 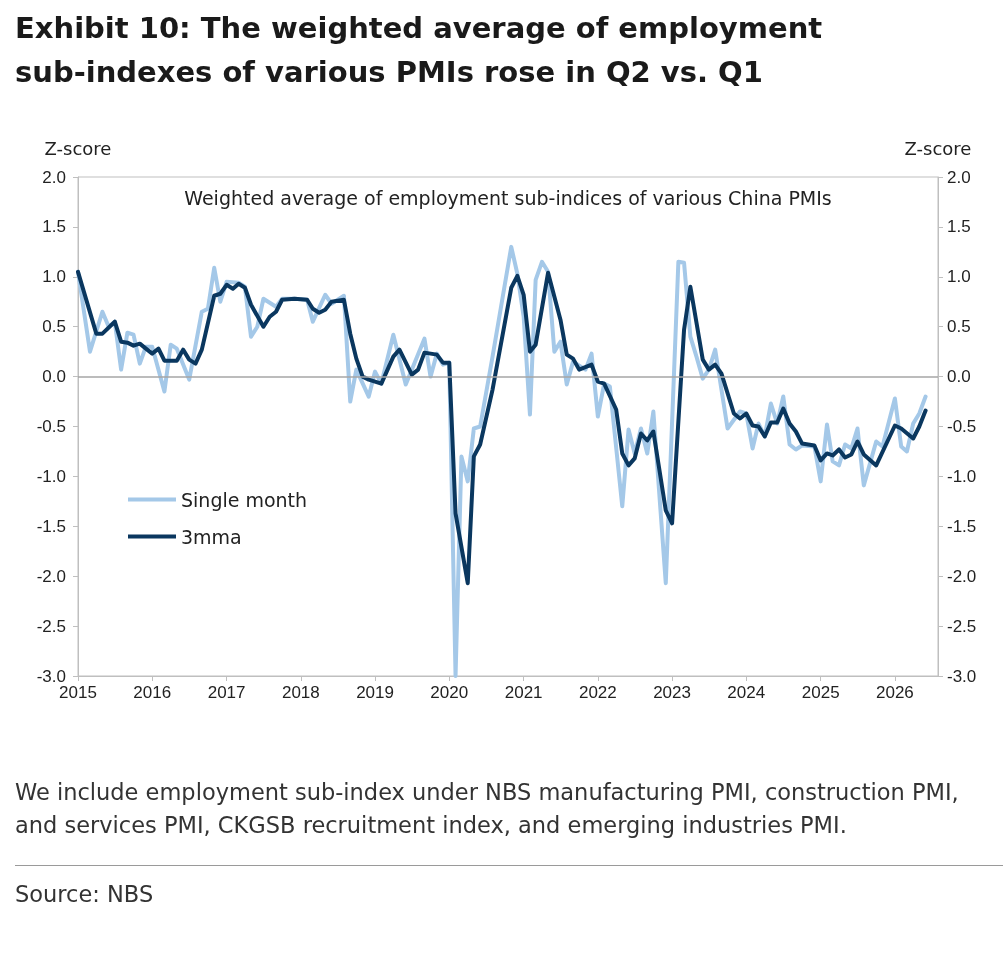 What do you see at coordinates (78, 692) in the screenshot?
I see `x-tick-label: 2015` at bounding box center [78, 692].